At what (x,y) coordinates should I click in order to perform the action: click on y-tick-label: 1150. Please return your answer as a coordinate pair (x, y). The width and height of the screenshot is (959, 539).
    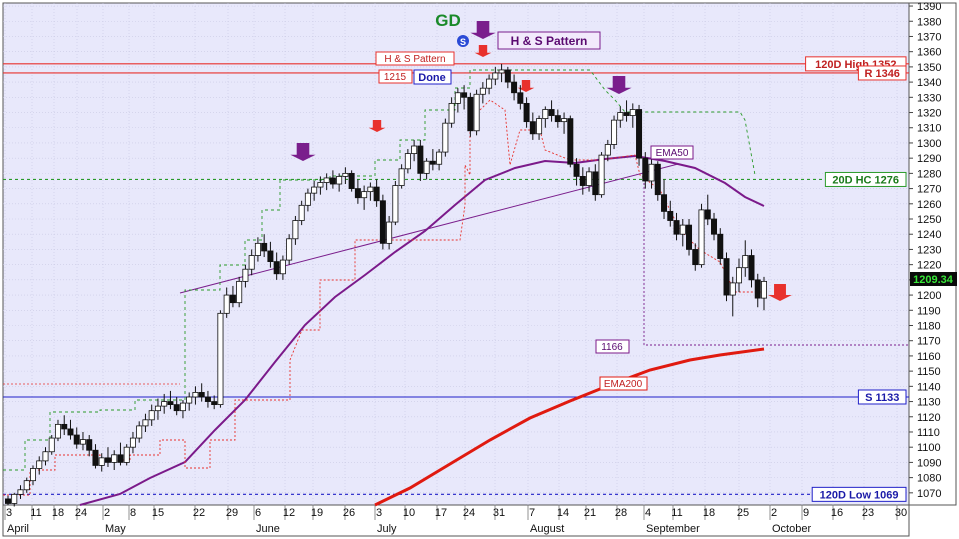
    Looking at the image, I should click on (929, 372).